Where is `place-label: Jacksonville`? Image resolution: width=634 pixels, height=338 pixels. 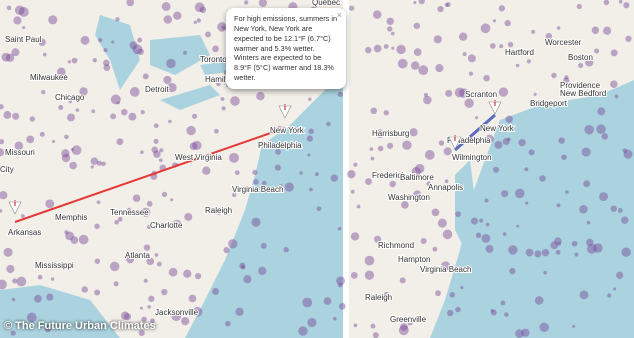 place-label: Jacksonville is located at coordinates (177, 312).